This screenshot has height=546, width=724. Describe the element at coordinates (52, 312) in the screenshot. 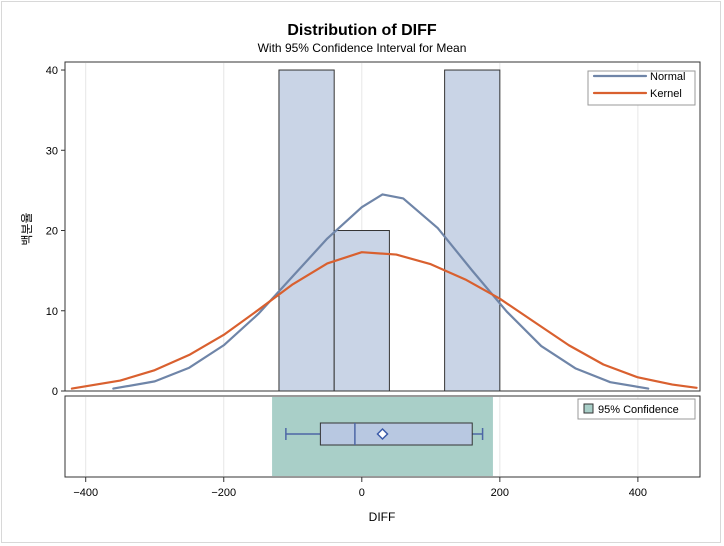

I see `y-tick-label: 10` at that location.